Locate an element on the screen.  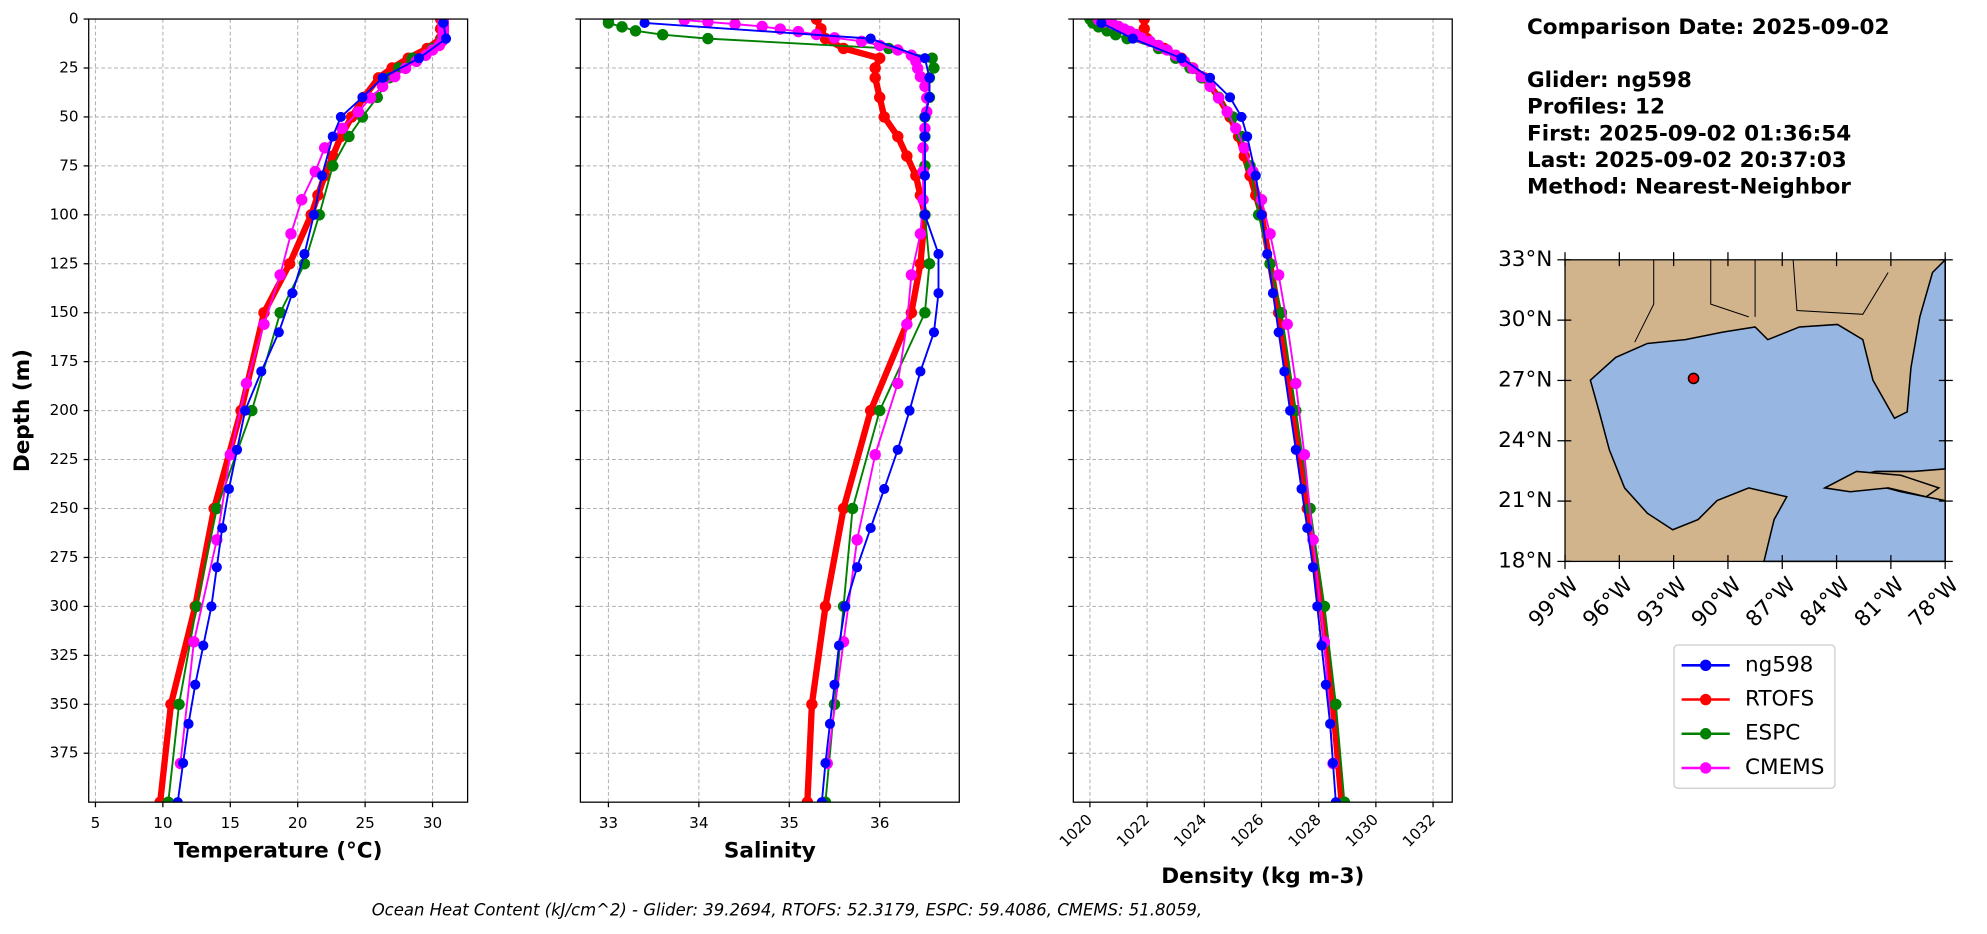
legend-label: ng598 is located at coordinates (1779, 664).